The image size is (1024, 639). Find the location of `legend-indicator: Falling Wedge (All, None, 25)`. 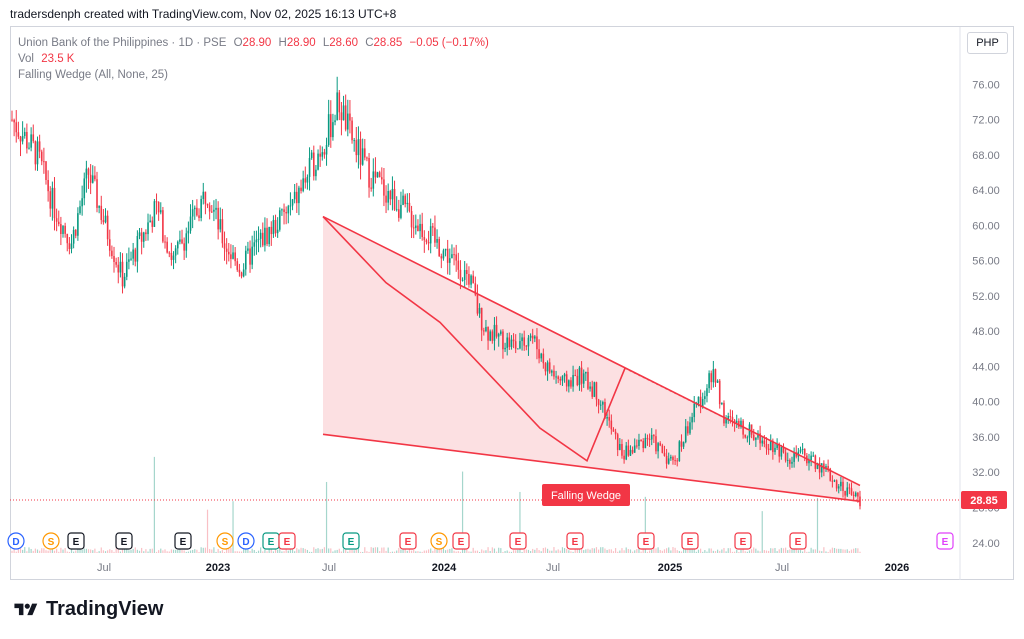

legend-indicator: Falling Wedge (All, None, 25) is located at coordinates (93, 75).